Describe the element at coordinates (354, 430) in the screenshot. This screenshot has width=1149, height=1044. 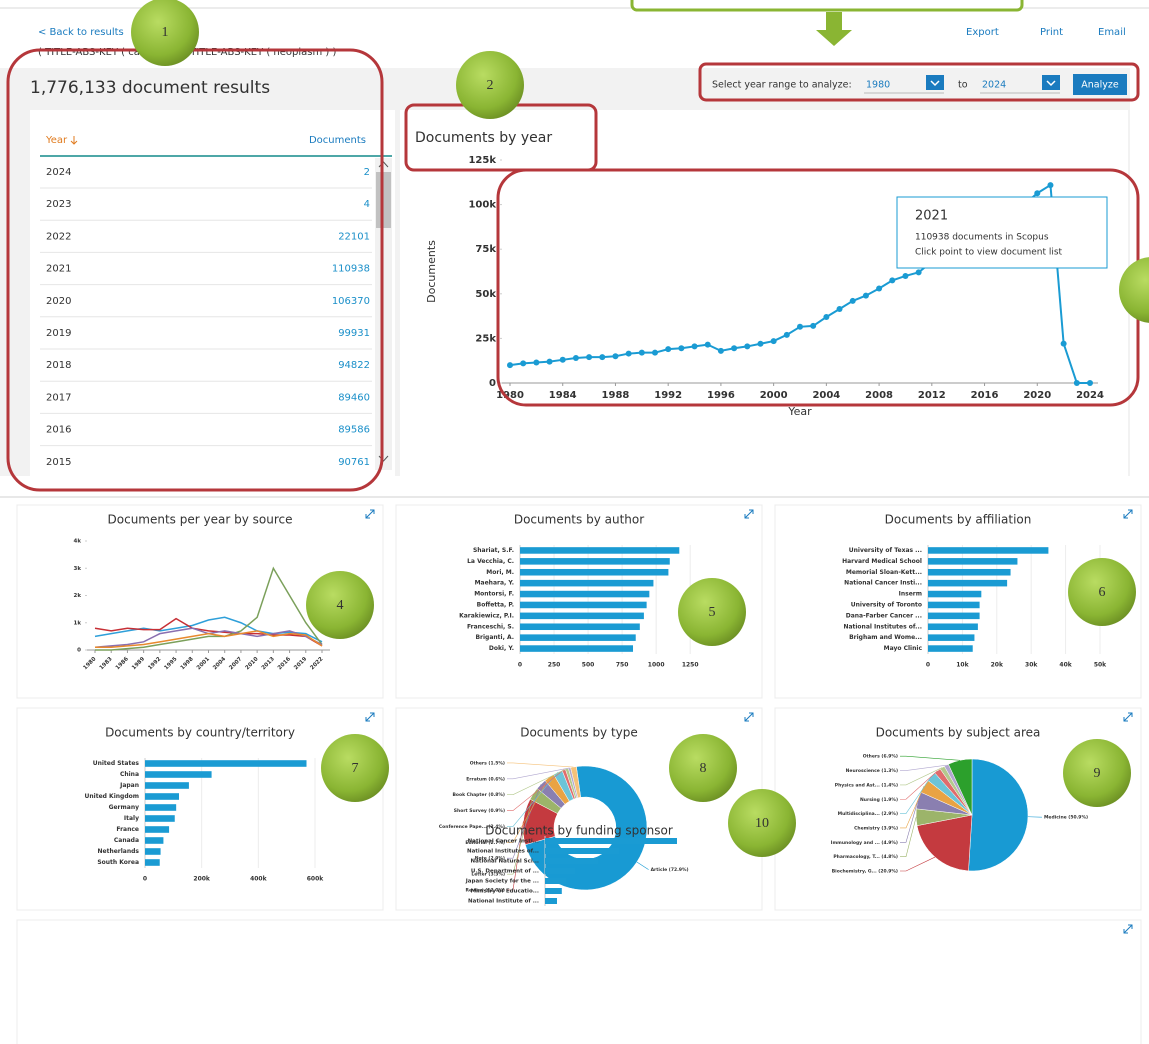
I see `row-documents: 89586` at that location.